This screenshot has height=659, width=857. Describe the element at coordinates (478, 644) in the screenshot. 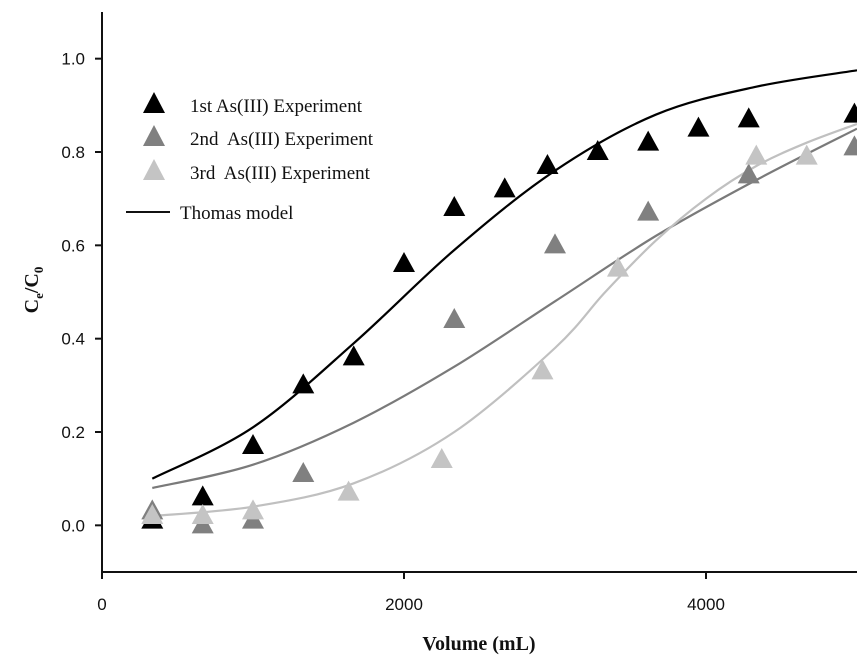

I see `x-axis-title: Volume (mL)` at that location.